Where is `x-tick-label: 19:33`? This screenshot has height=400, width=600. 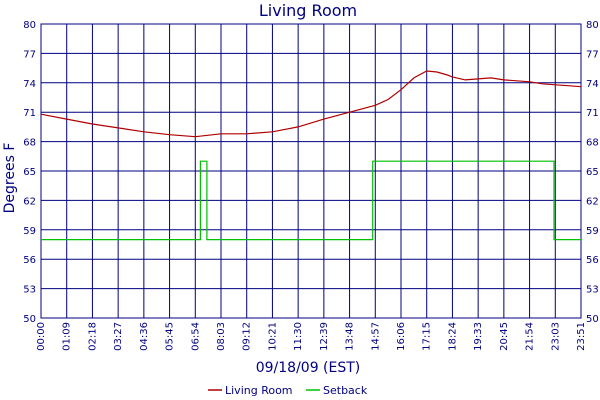 x-tick-label: 19:33 is located at coordinates (478, 336).